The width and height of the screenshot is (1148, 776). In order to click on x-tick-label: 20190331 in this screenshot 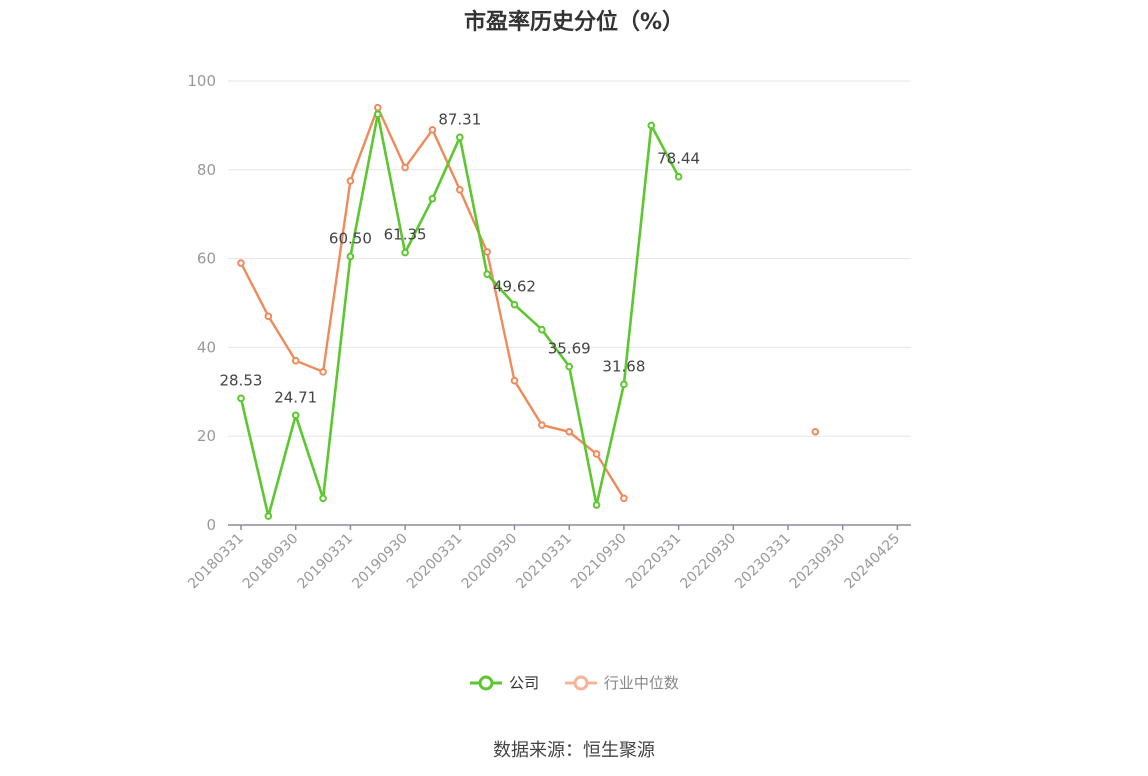, I will do `click(326, 562)`.